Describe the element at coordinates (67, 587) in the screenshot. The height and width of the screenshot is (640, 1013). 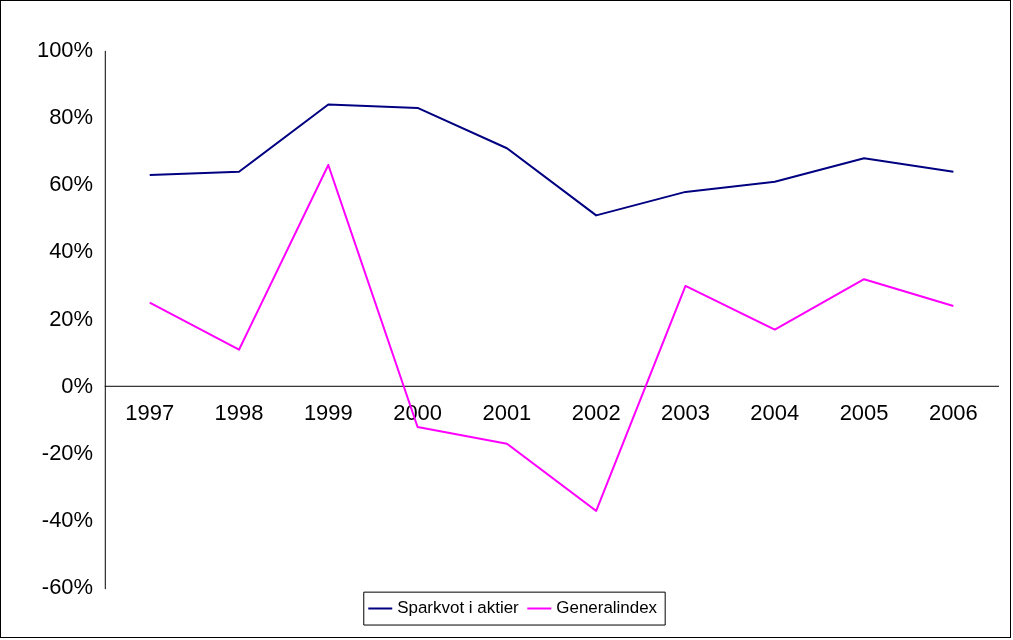
I see `y-tick-label: -60%` at that location.